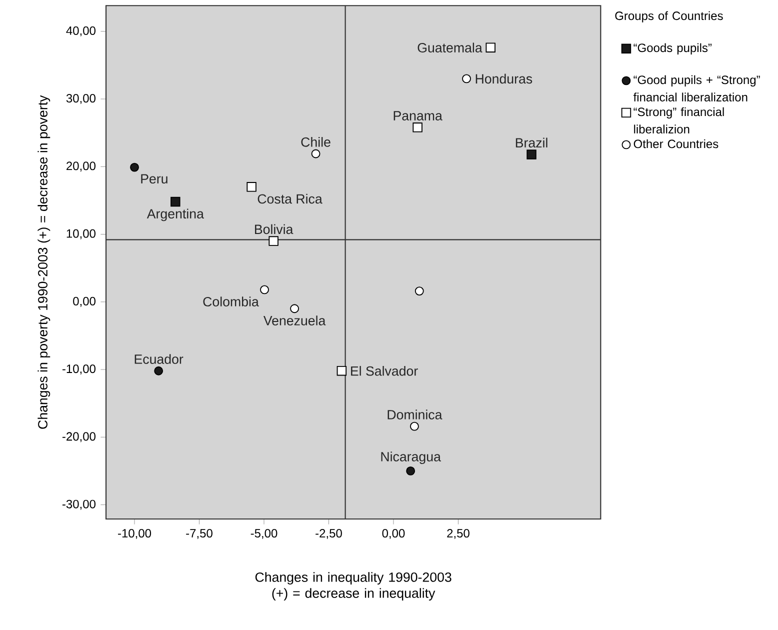  What do you see at coordinates (418, 115) in the screenshot?
I see `annotation: Panama` at bounding box center [418, 115].